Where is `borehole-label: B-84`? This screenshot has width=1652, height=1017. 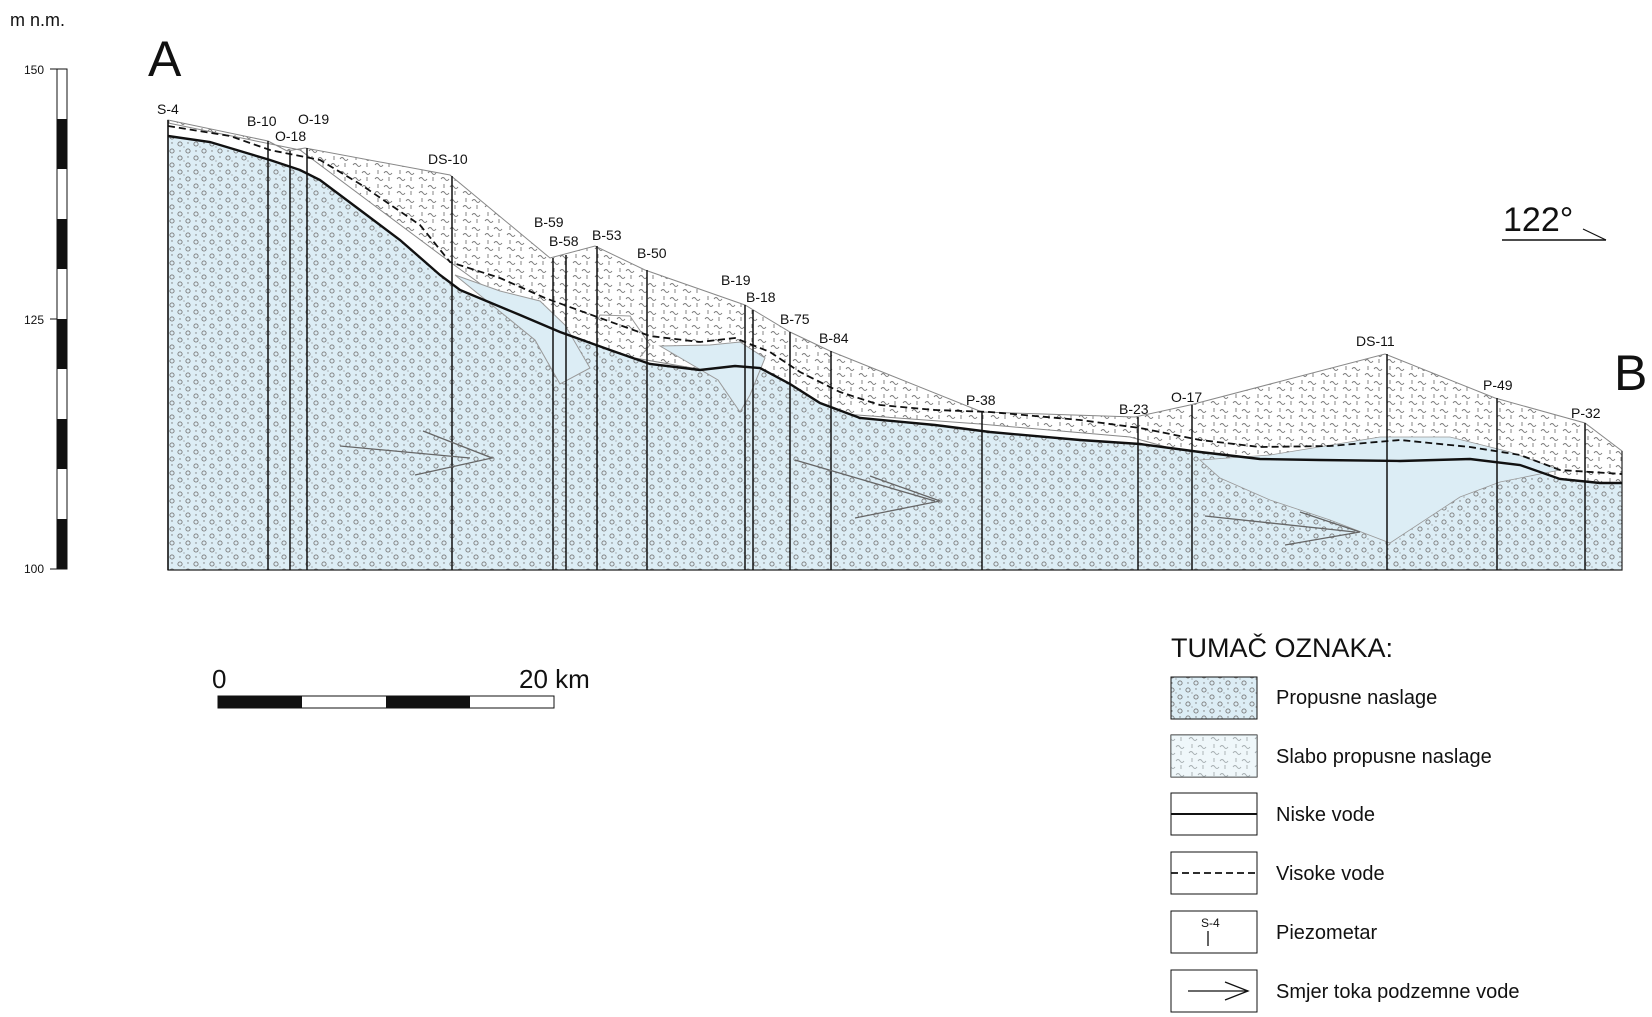 borehole-label: B-84 is located at coordinates (834, 338).